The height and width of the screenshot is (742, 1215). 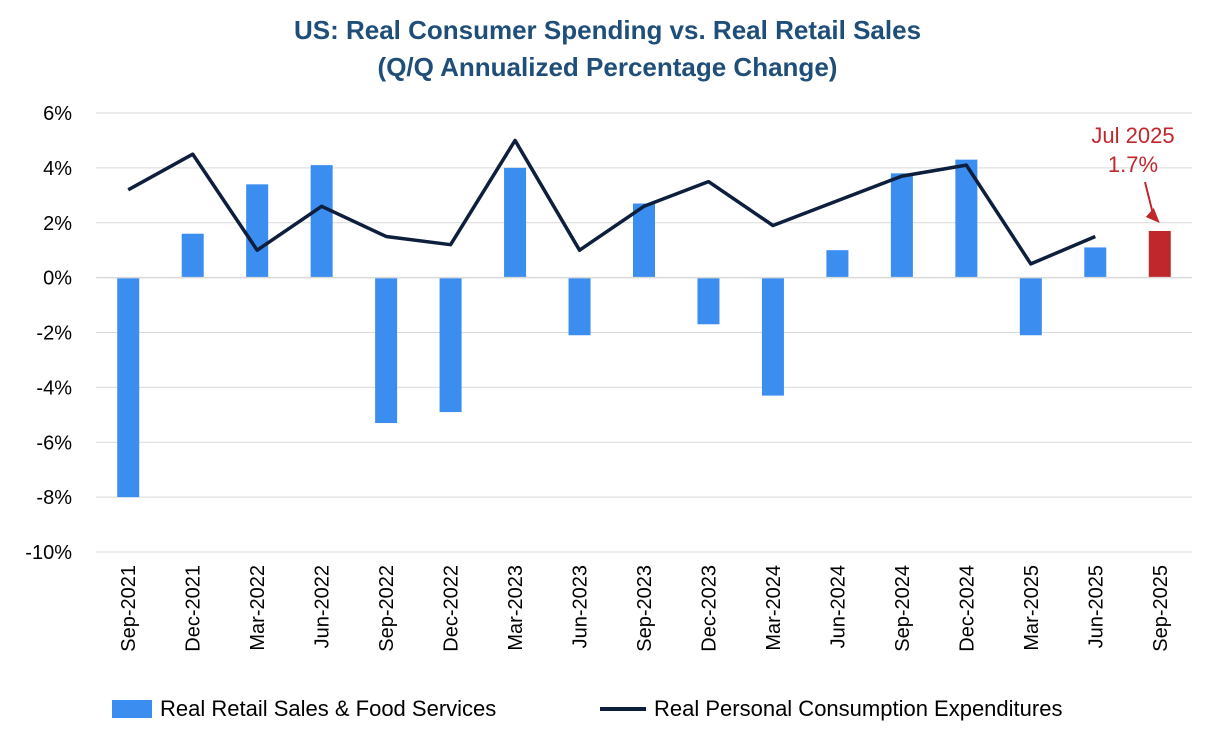 What do you see at coordinates (328, 708) in the screenshot?
I see `legend-label-retail: Real Retail Sales & Food Services` at bounding box center [328, 708].